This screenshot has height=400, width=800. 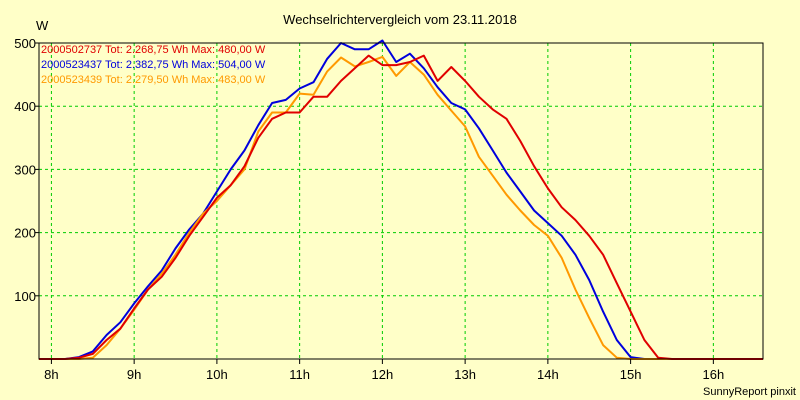 I want to click on x-tick-label: 14h, so click(x=548, y=374).